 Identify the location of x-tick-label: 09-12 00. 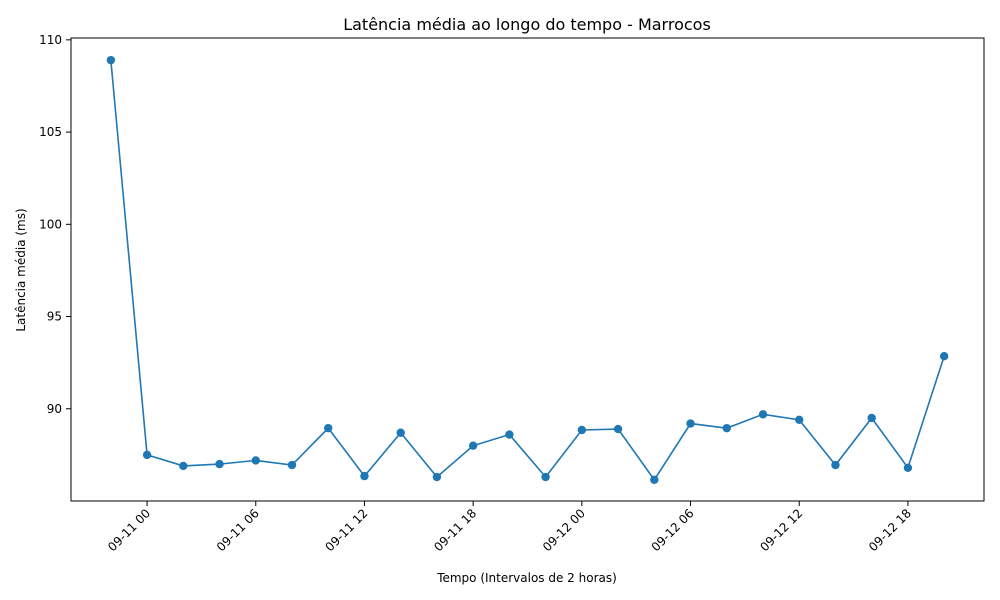
(564, 530).